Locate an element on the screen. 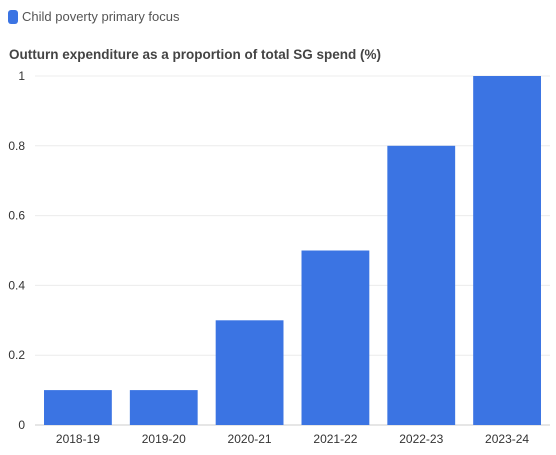  legend-label: Child poverty primary focus is located at coordinates (101, 16).